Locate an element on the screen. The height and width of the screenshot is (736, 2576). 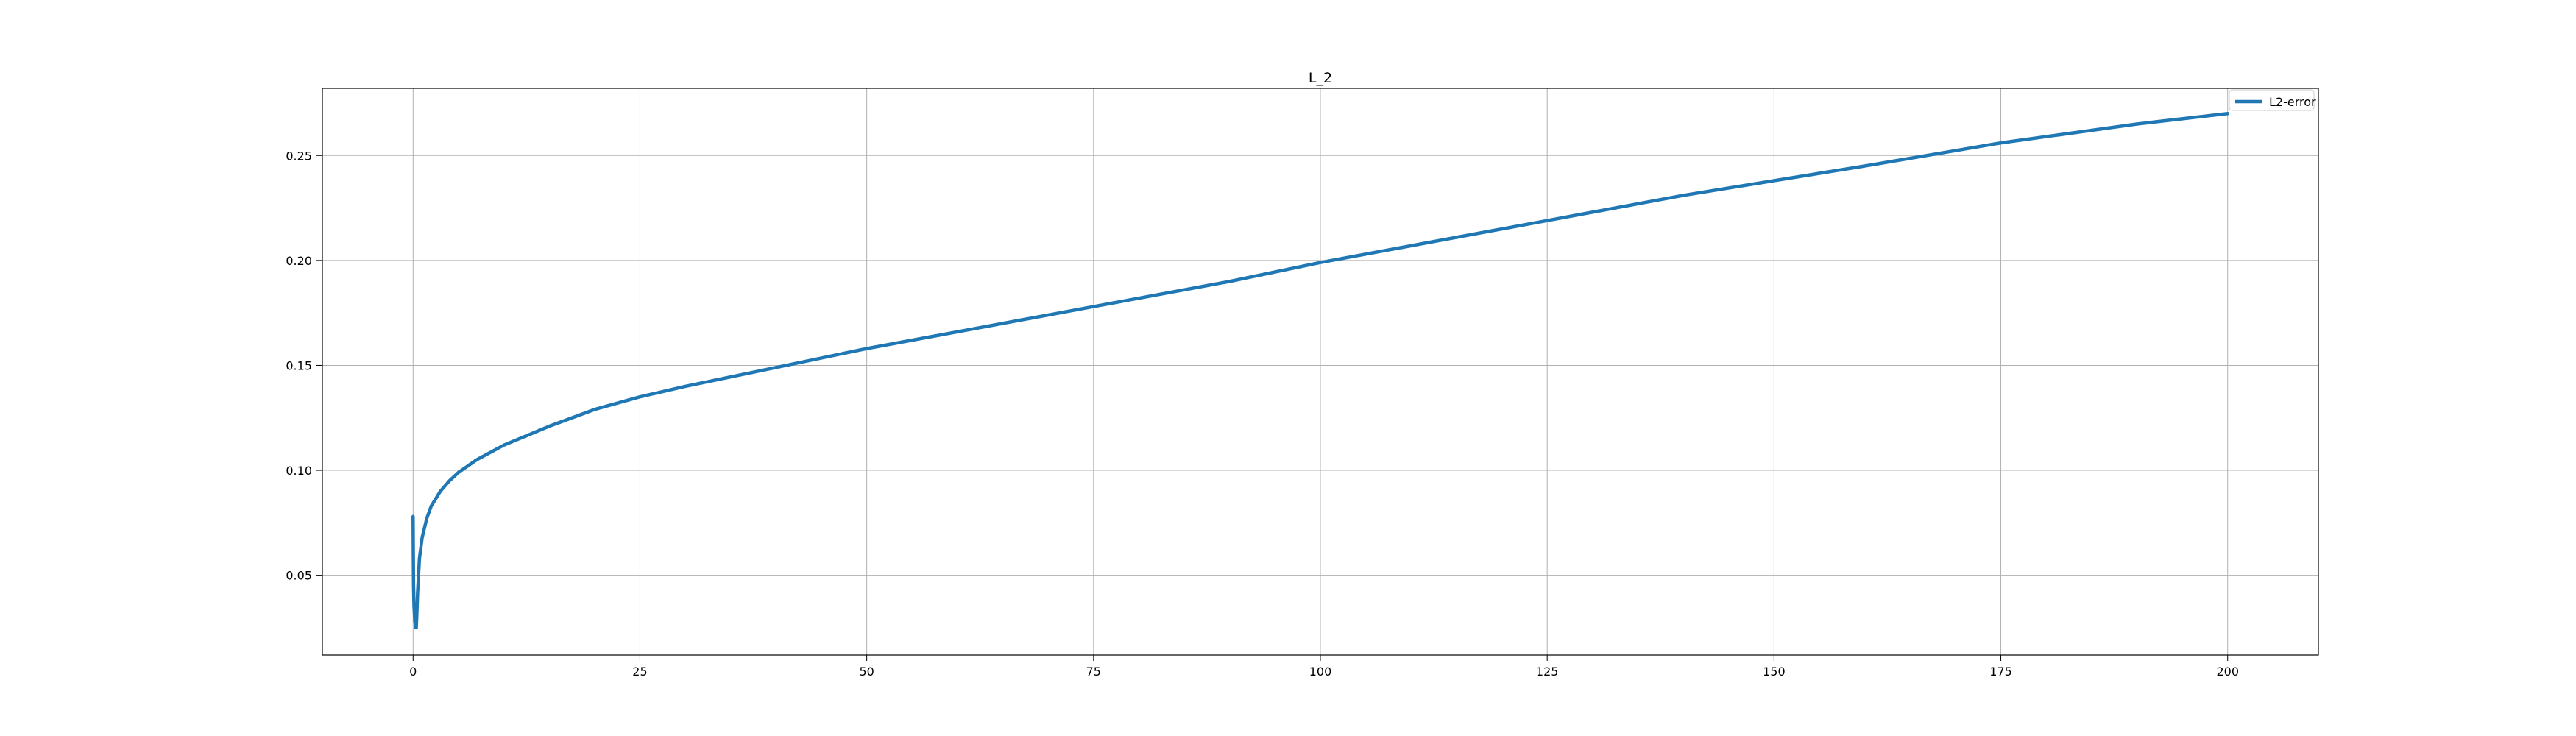
chart-title: L_2 is located at coordinates (1320, 78).